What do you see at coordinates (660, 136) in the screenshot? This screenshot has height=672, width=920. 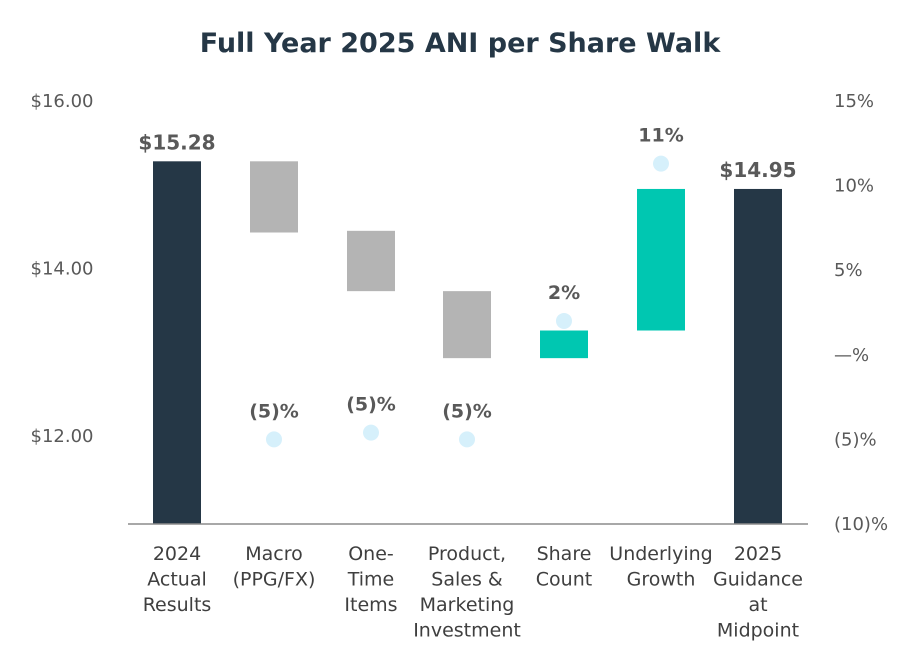 I see `growth-point-label: 11%` at bounding box center [660, 136].